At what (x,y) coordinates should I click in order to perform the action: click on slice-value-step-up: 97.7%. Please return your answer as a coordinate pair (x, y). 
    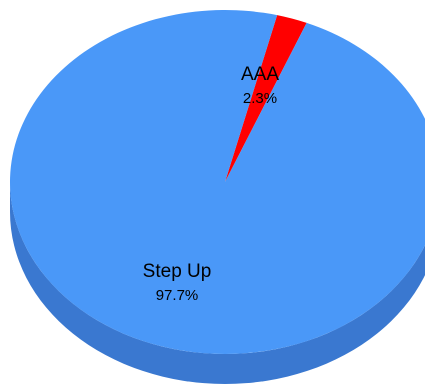
    Looking at the image, I should click on (177, 295).